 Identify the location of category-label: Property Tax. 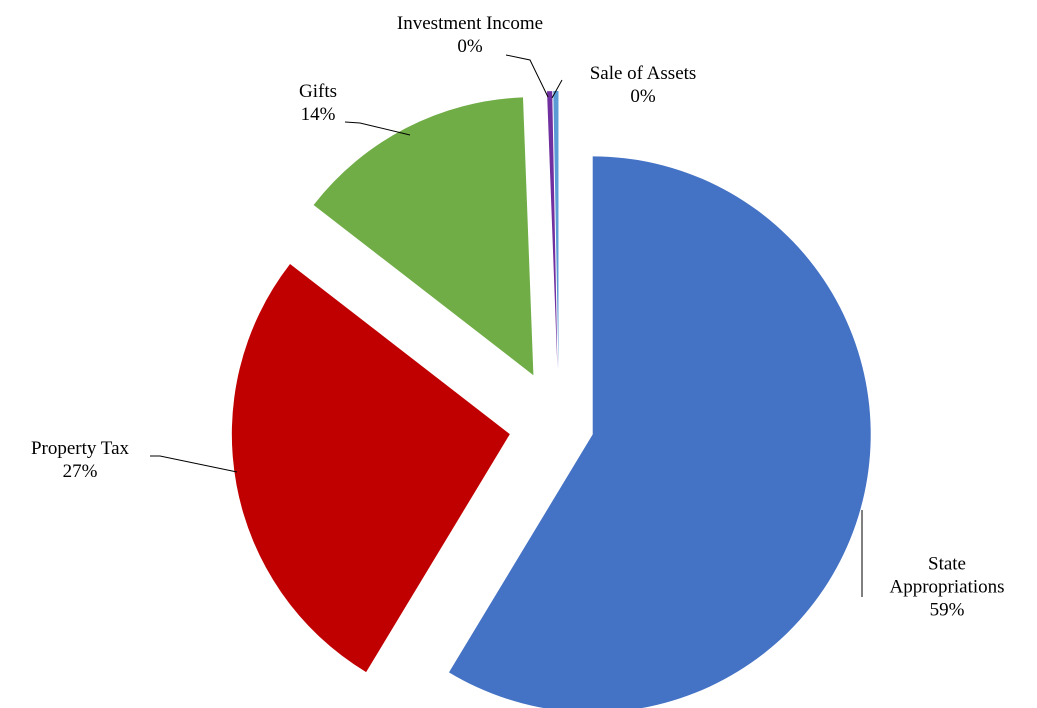
(80, 448).